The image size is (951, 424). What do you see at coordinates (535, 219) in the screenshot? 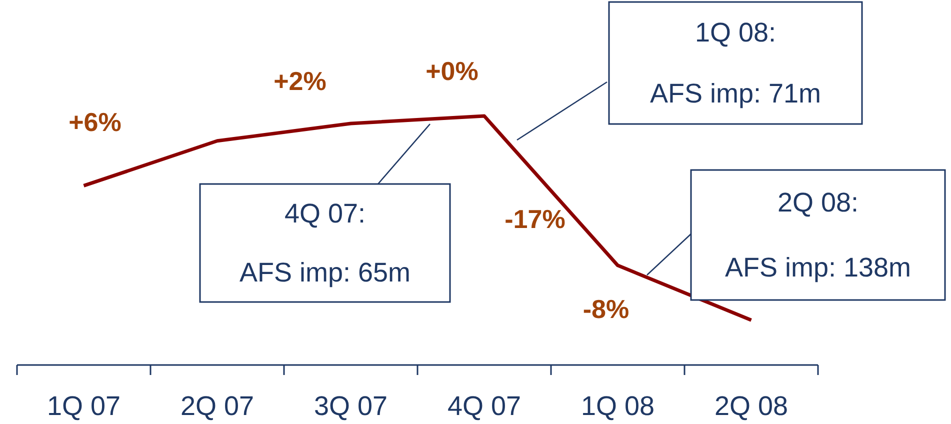
I see `annotation: -17%` at bounding box center [535, 219].